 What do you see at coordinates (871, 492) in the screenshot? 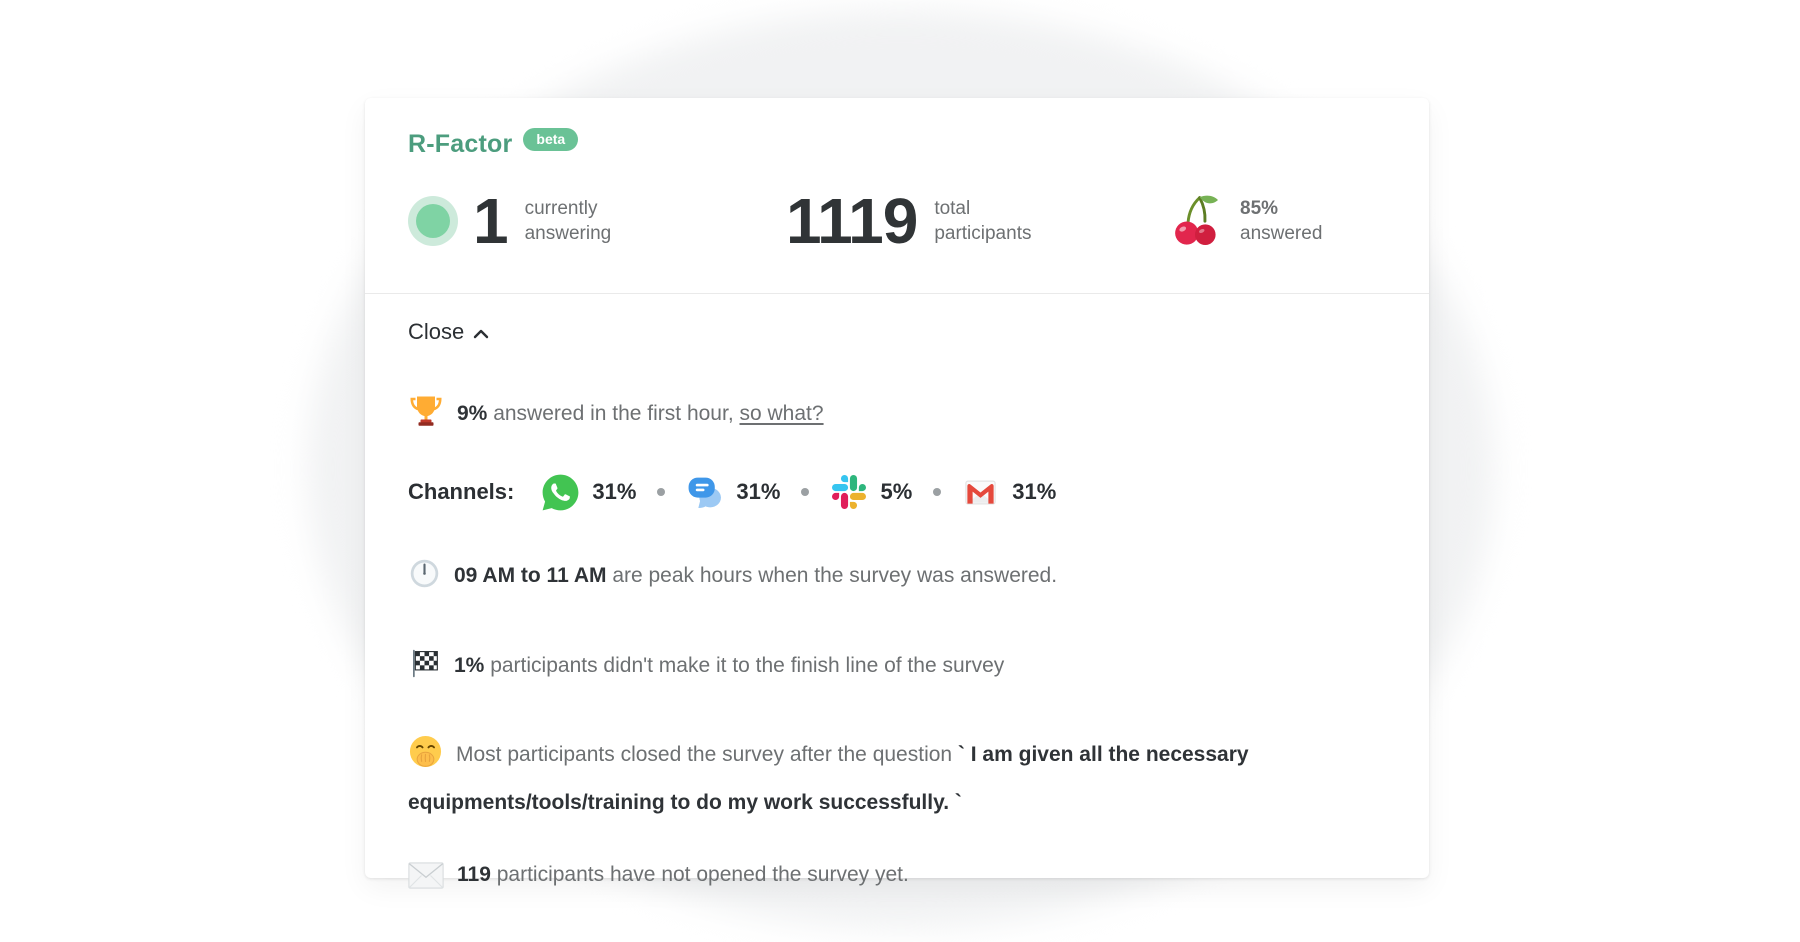
I see `channel-slack: 5%` at bounding box center [871, 492].